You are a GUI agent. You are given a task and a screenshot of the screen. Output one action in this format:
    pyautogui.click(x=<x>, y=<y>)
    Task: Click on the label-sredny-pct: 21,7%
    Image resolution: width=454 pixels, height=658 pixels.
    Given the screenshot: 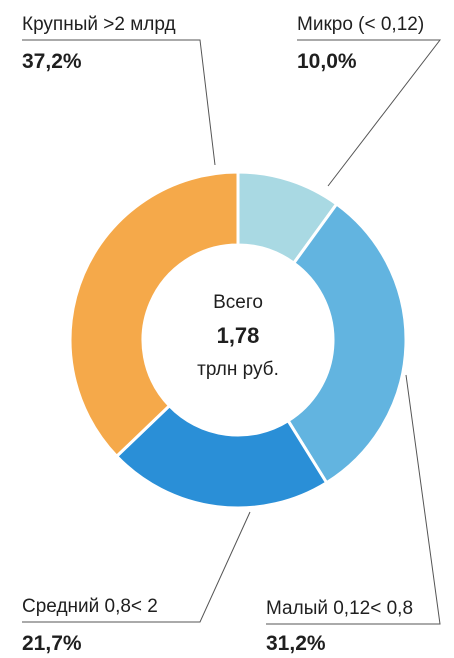 What is the action you would take?
    pyautogui.click(x=52, y=643)
    